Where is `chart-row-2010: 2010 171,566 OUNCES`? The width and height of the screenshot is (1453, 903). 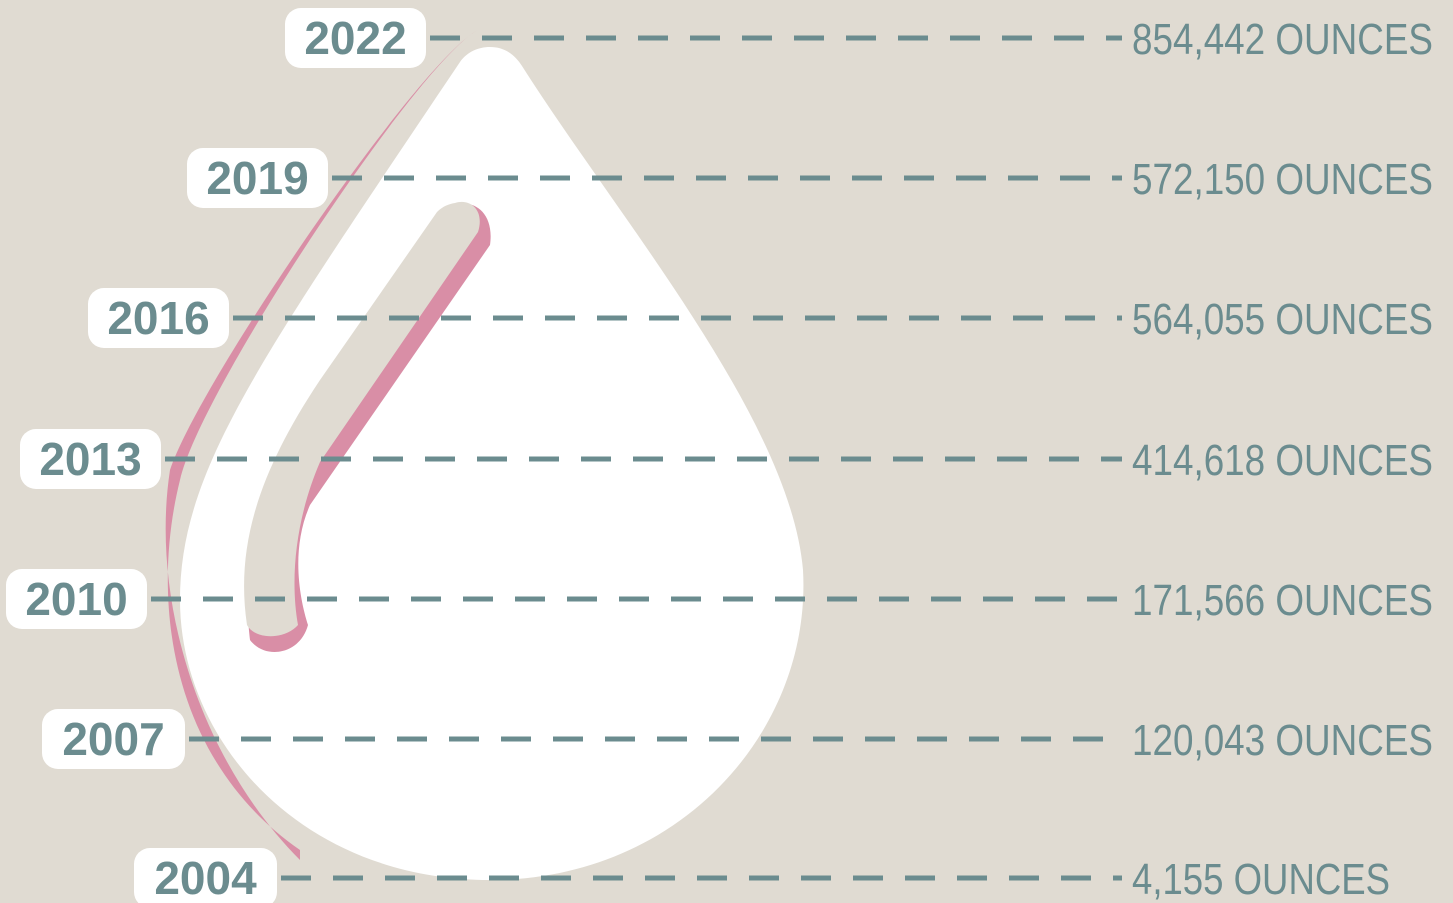
chart-row-2010: 2010 171,566 OUNCES is located at coordinates (719, 599).